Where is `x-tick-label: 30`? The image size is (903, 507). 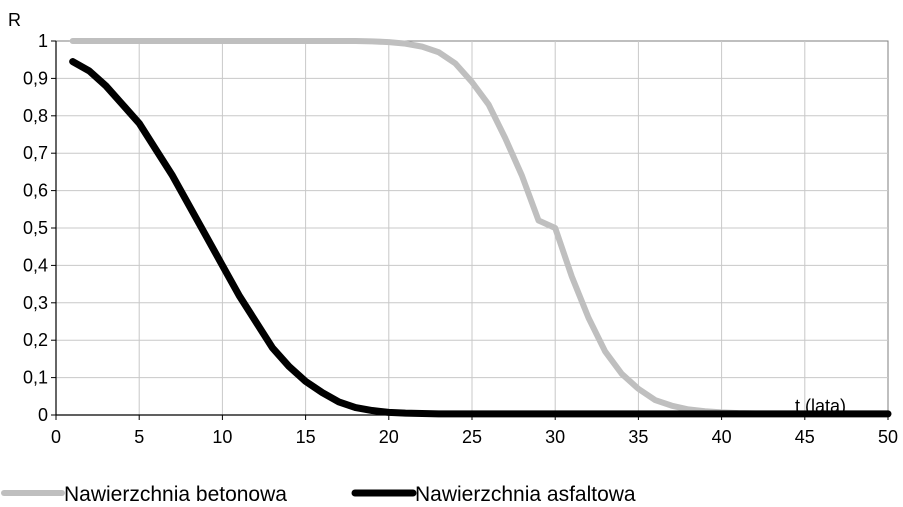
x-tick-label: 30 is located at coordinates (555, 437).